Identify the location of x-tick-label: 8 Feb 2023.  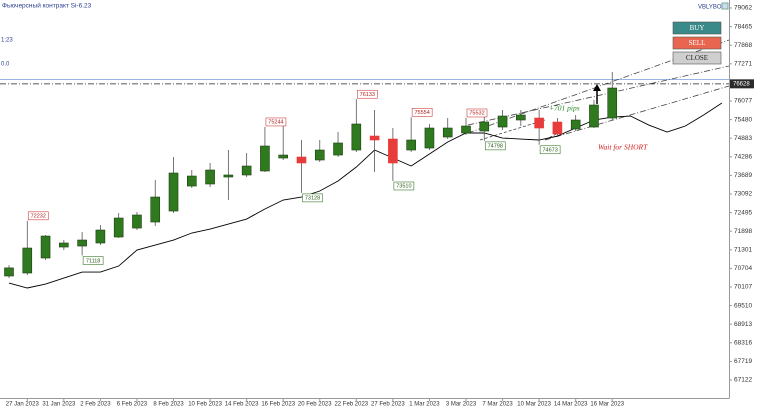
(168, 405).